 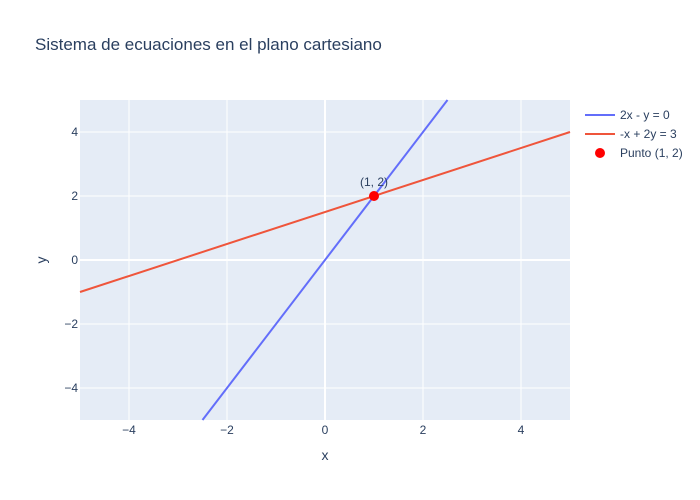 I want to click on x-tick-label: 0, so click(x=325, y=430).